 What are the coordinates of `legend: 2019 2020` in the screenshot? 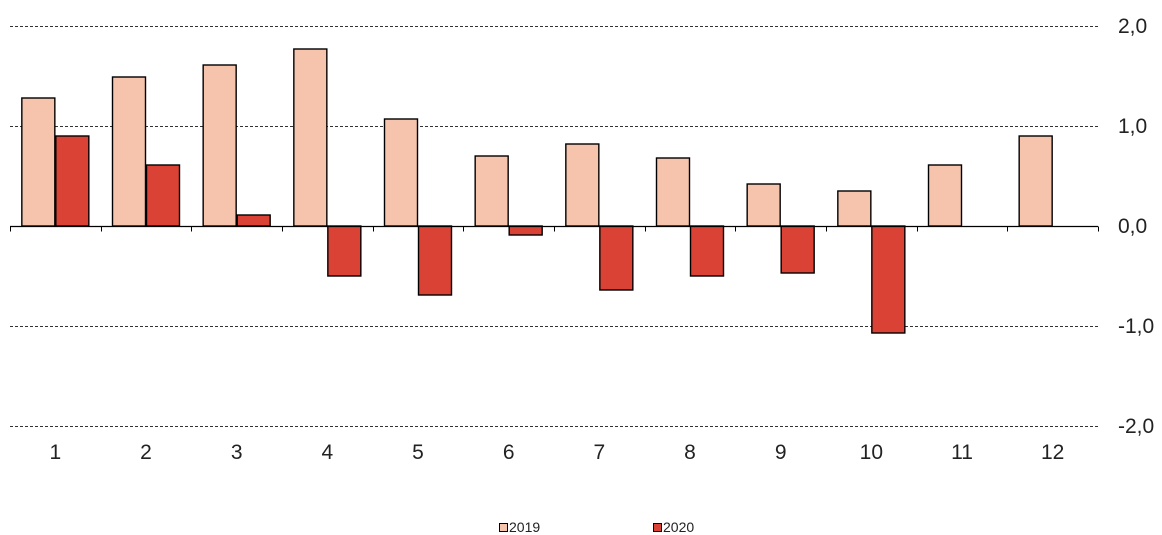 It's located at (581, 527).